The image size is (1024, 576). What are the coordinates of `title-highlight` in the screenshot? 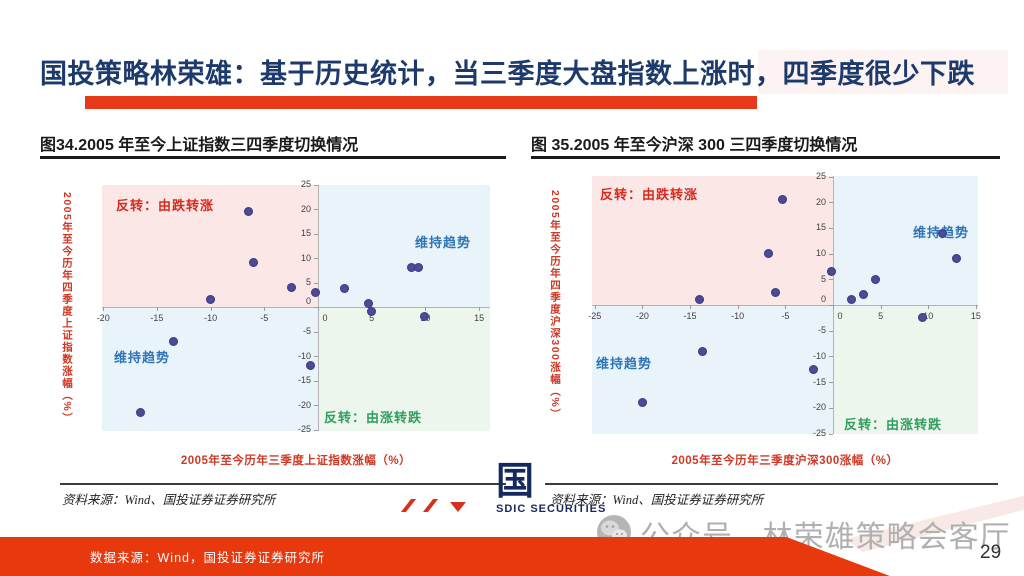 It's located at (883, 72).